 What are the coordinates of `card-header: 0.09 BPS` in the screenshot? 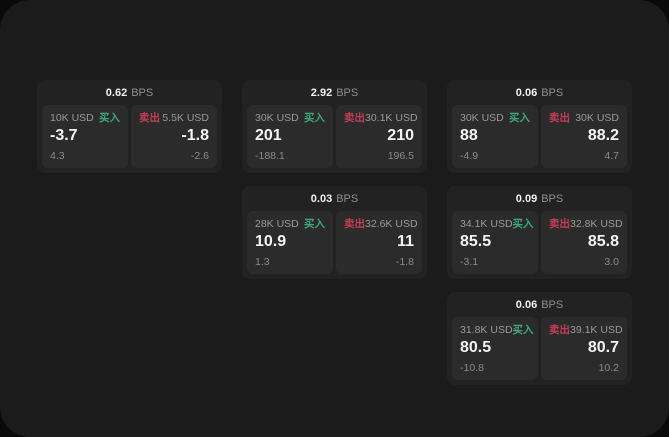 It's located at (539, 199).